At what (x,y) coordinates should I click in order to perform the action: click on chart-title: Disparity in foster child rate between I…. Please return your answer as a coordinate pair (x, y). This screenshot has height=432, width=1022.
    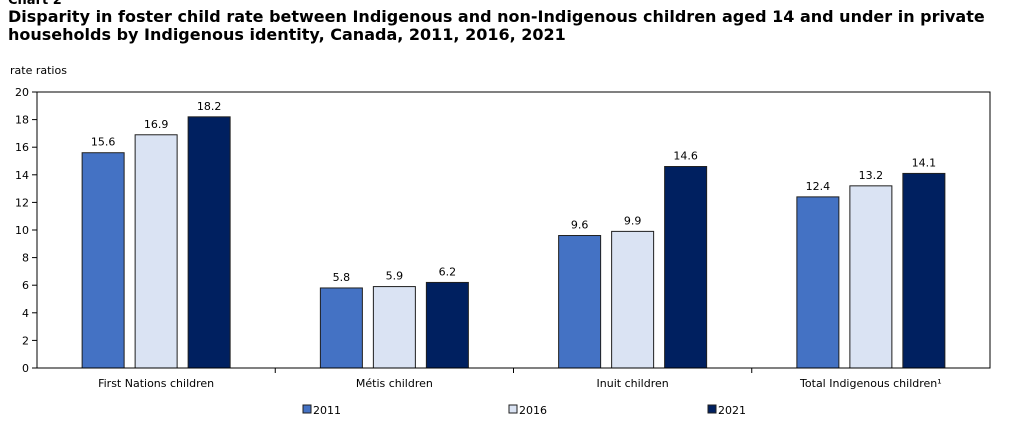
    Looking at the image, I should click on (496, 25).